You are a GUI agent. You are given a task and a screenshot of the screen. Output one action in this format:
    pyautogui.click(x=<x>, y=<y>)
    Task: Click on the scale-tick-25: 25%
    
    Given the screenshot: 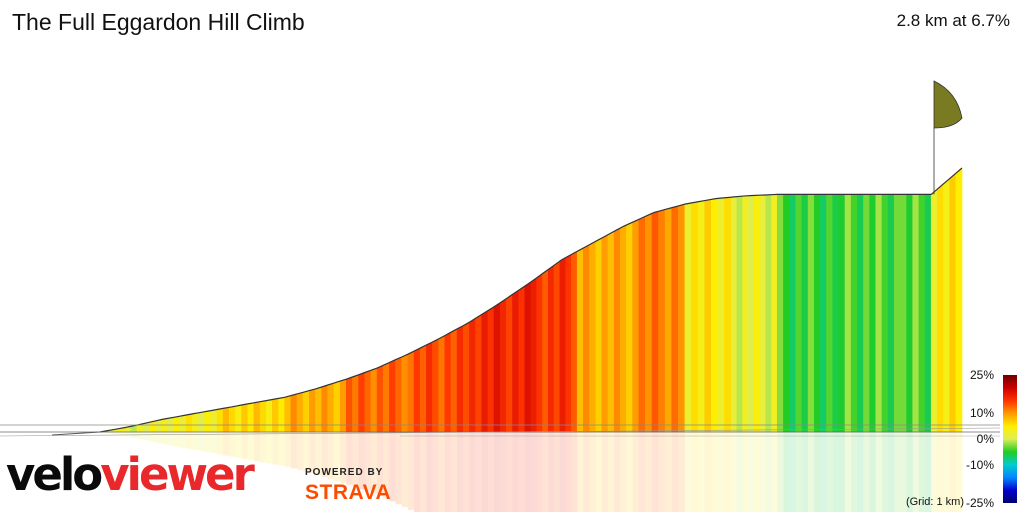 What is the action you would take?
    pyautogui.click(x=981, y=375)
    